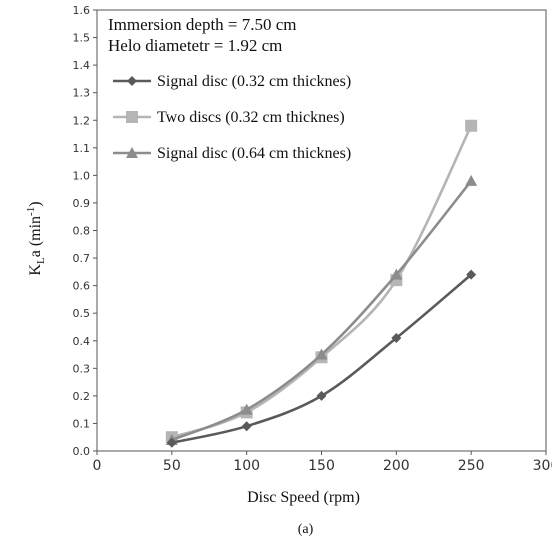 The height and width of the screenshot is (539, 552). What do you see at coordinates (251, 117) in the screenshot?
I see `legend-label: Two discs (0.32 cm thicknes)` at bounding box center [251, 117].